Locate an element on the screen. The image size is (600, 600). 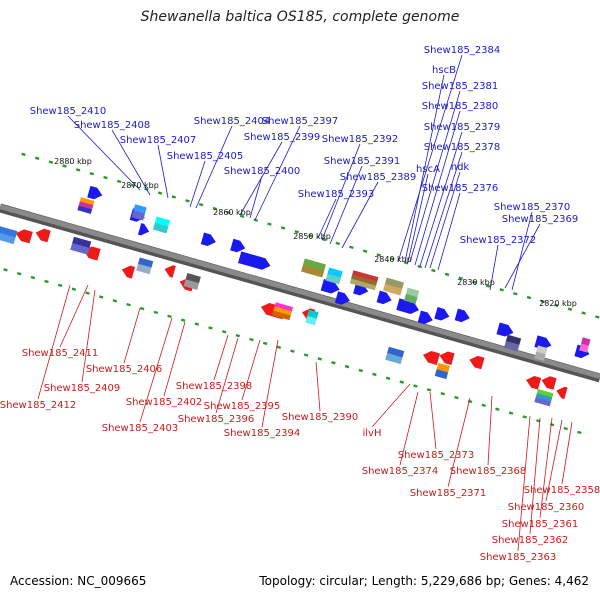
reverse-gene-arrow is located at coordinates (128, 272).